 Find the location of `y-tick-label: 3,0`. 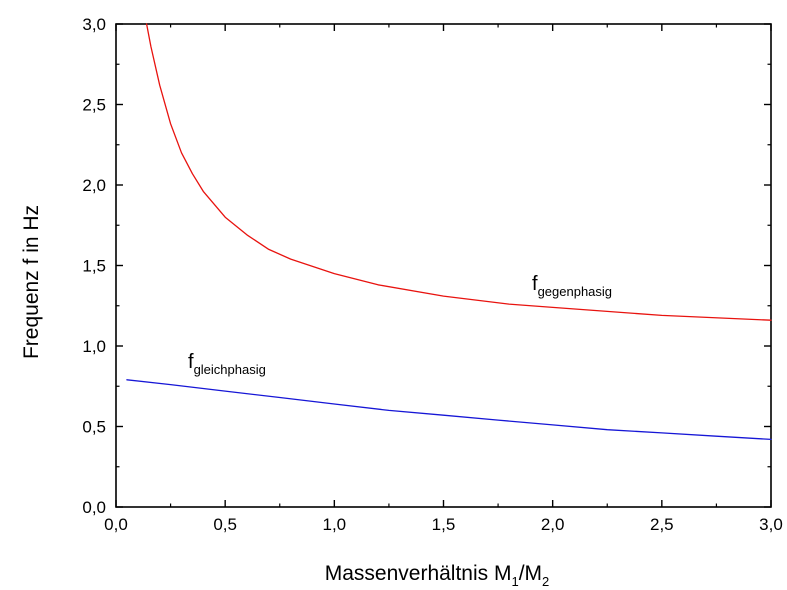

y-tick-label: 3,0 is located at coordinates (94, 24).